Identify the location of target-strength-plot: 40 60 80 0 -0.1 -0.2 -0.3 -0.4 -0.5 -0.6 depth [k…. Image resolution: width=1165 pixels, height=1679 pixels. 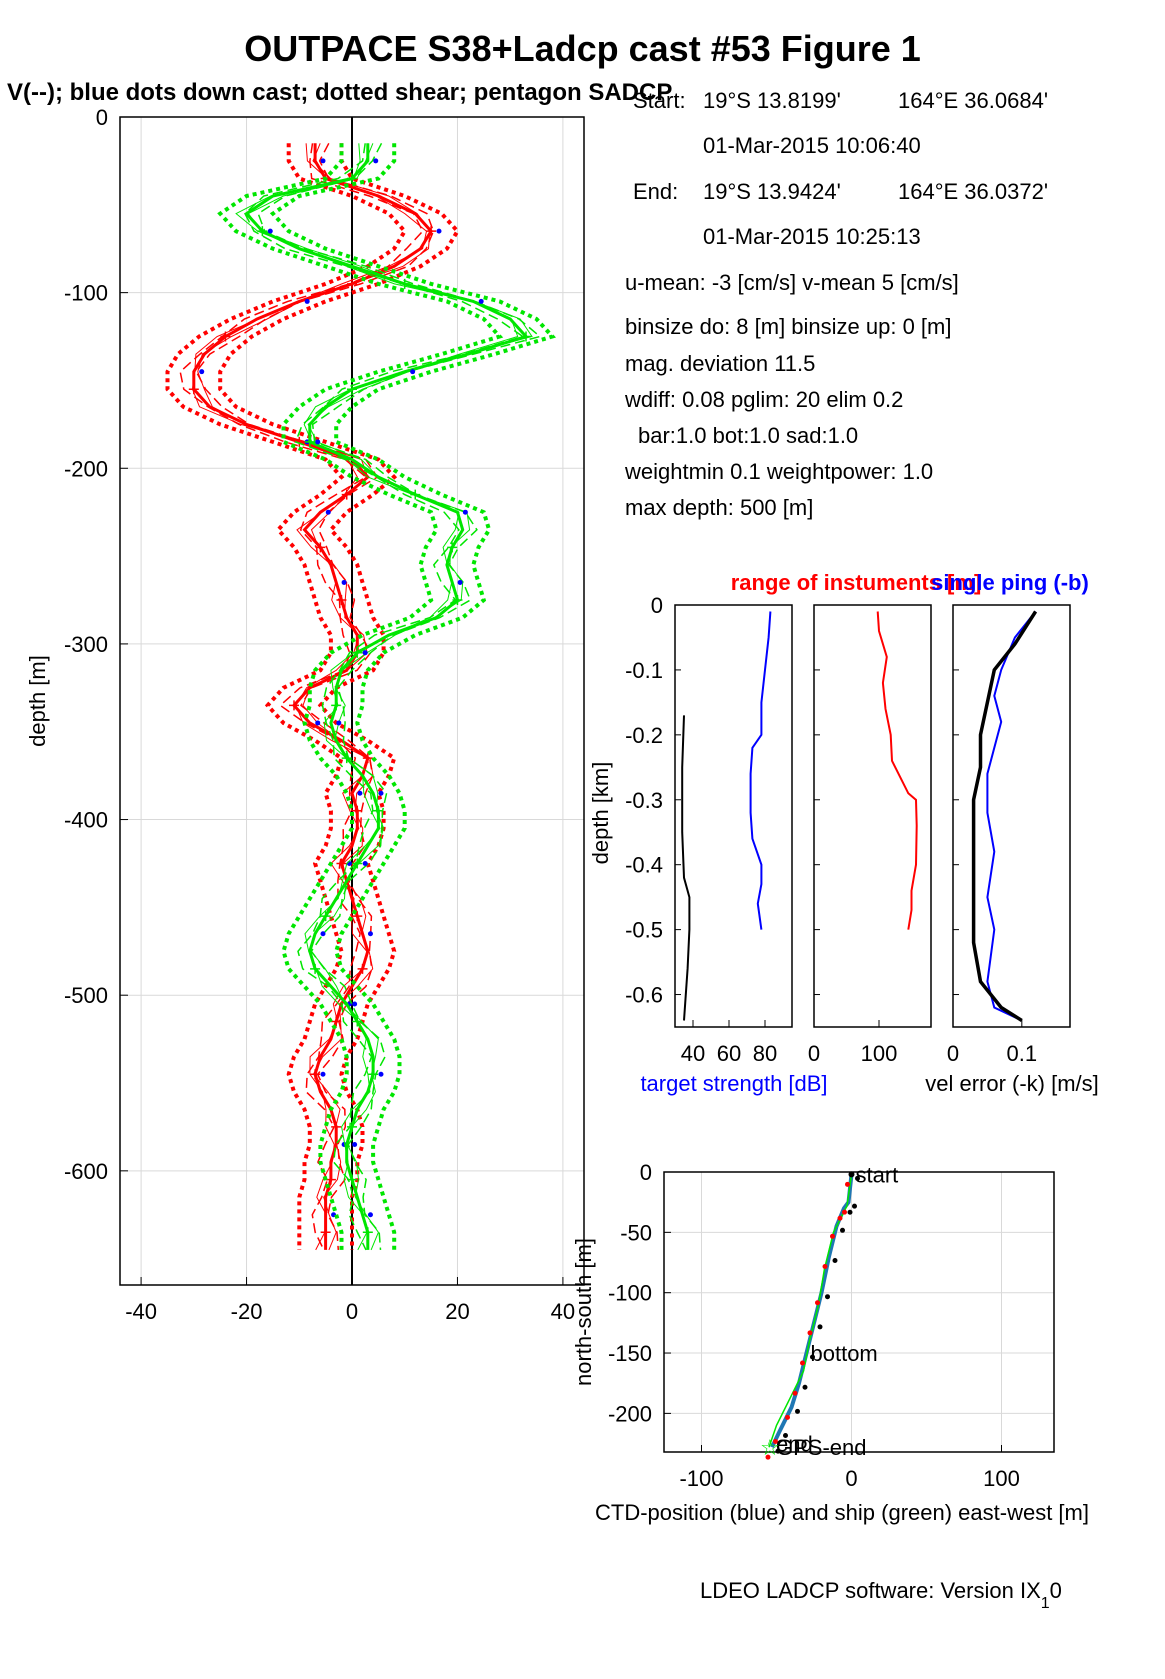
(708, 844).